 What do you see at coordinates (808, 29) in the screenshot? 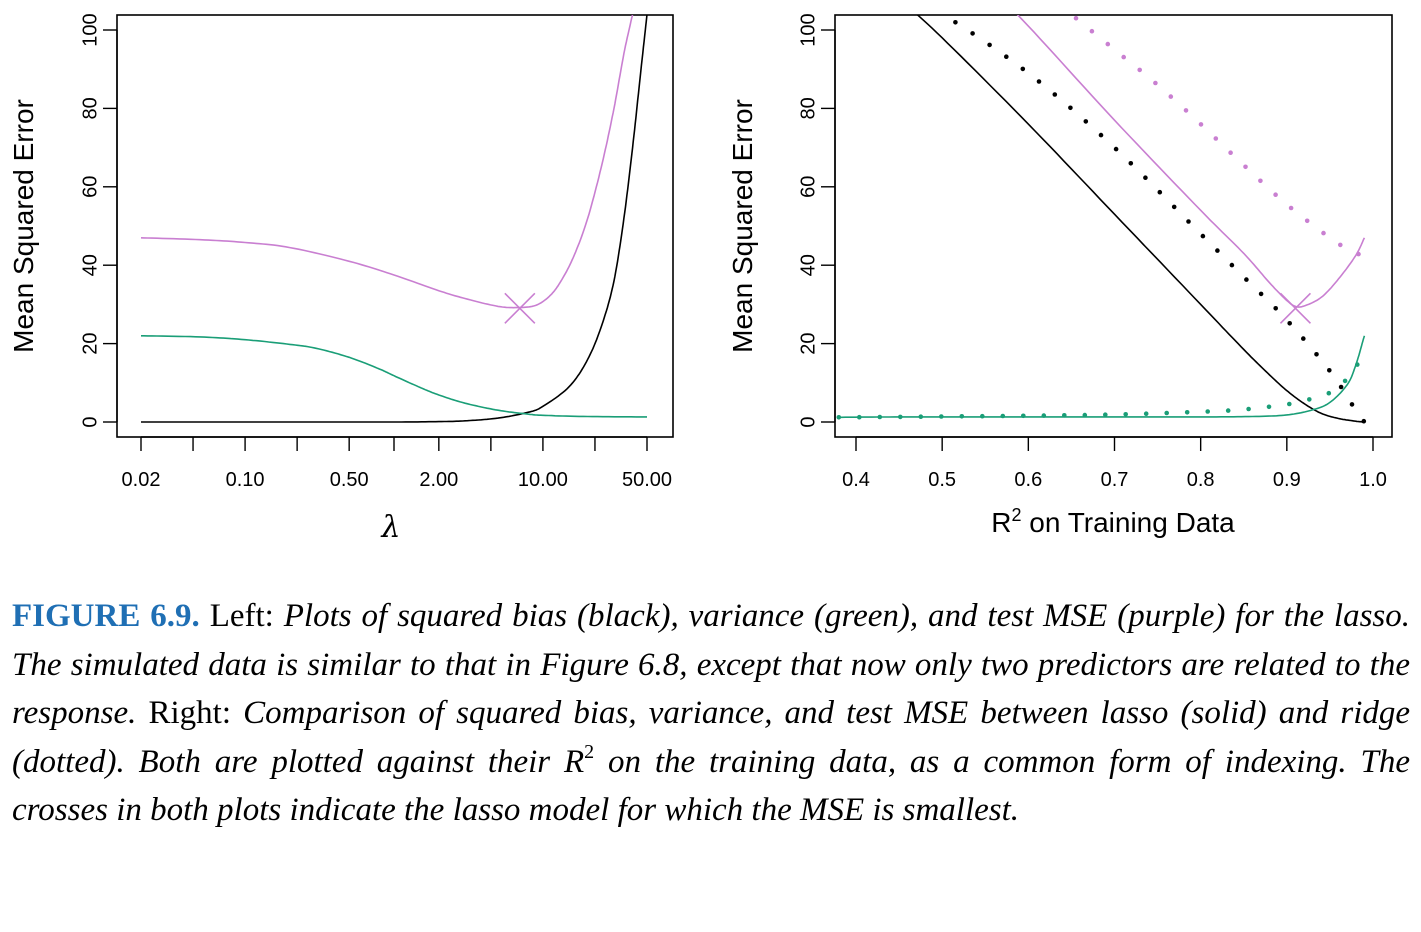
I see `right-y-tick-label: 100` at bounding box center [808, 29].